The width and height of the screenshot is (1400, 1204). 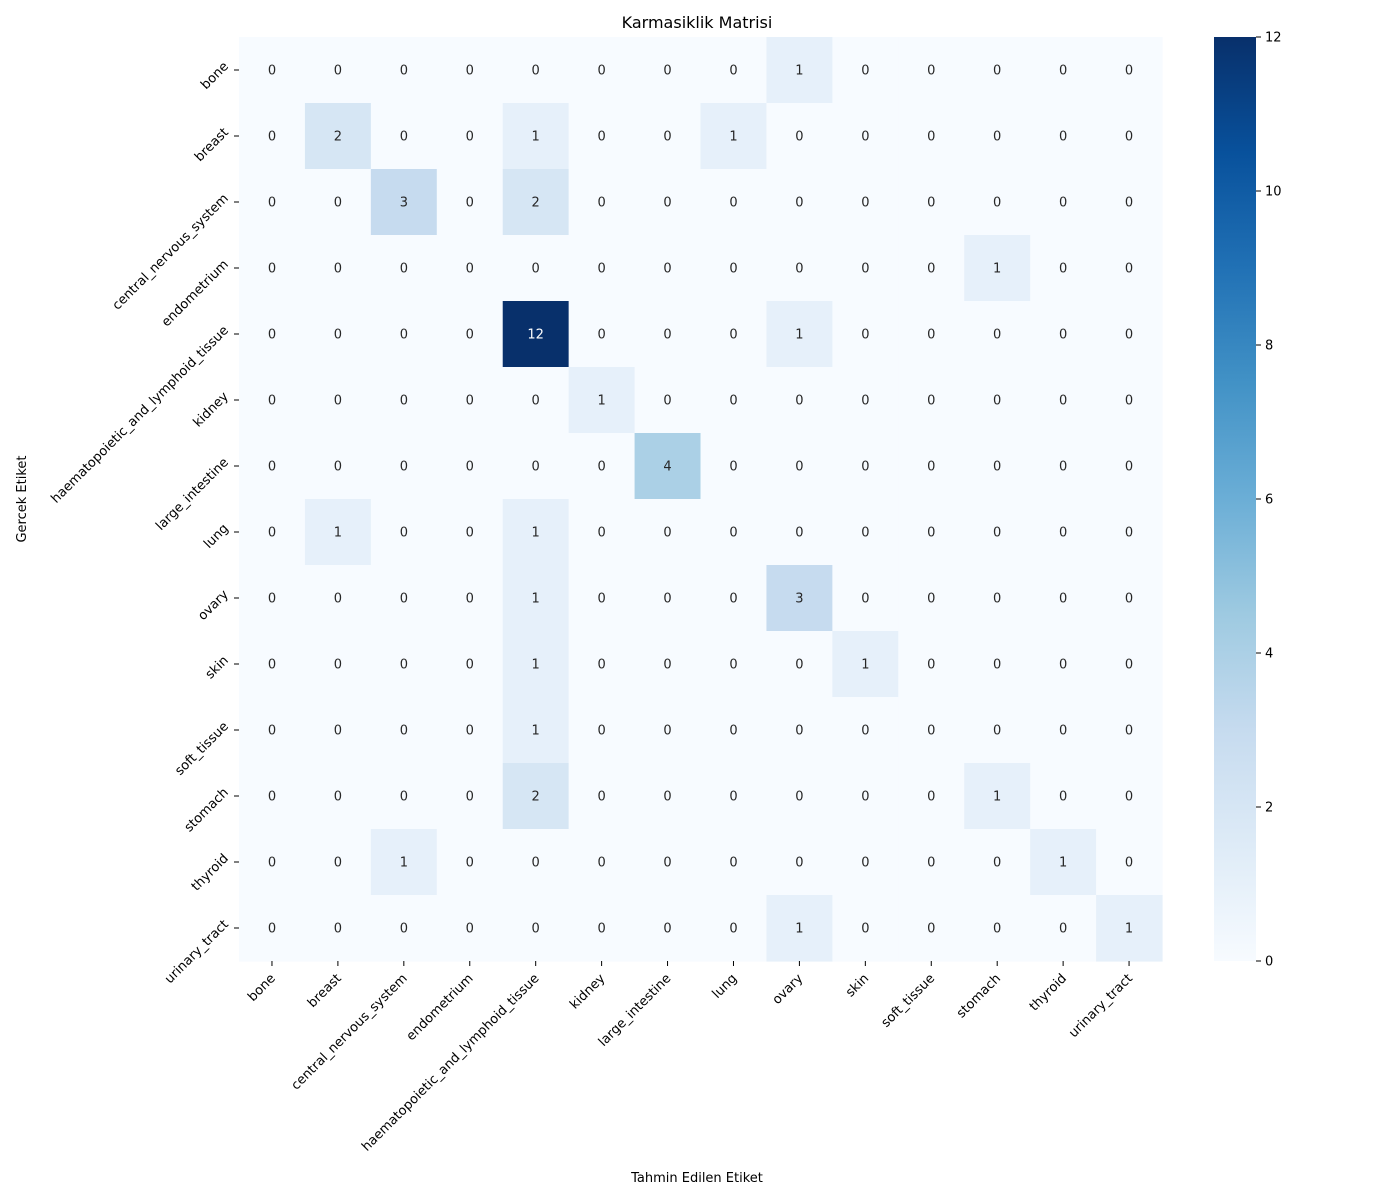 What do you see at coordinates (536, 797) in the screenshot?
I see `cell-value-label: 2` at bounding box center [536, 797].